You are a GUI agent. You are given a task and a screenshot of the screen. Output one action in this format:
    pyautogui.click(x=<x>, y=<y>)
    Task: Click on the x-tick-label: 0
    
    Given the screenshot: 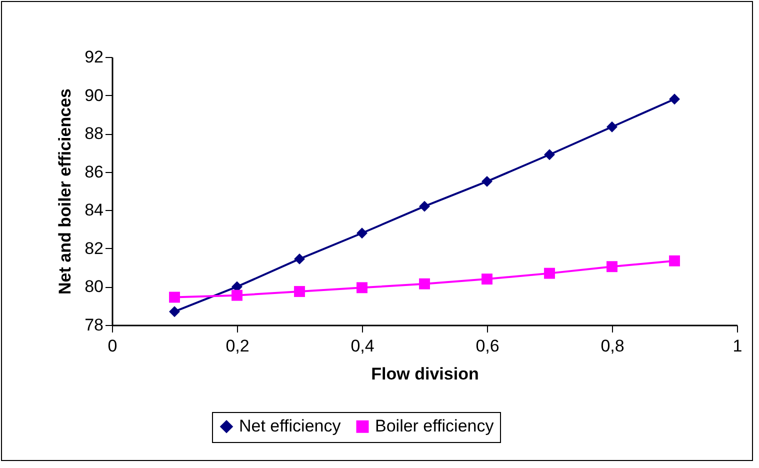 What is the action you would take?
    pyautogui.click(x=113, y=346)
    